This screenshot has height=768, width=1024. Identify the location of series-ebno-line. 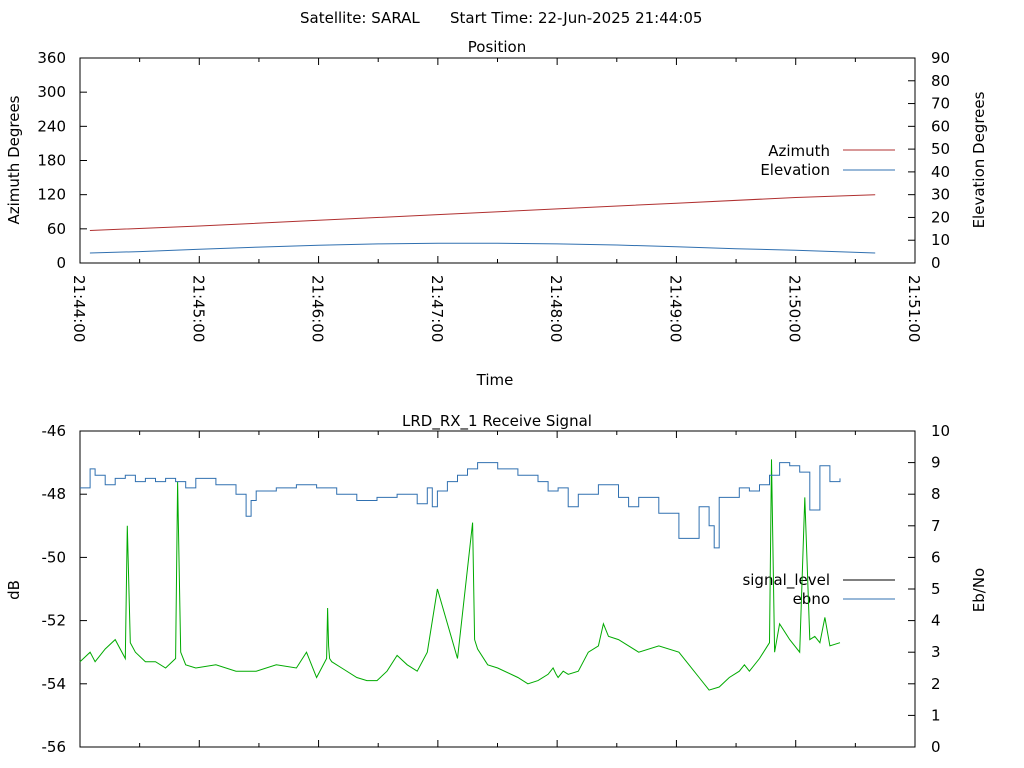
(460, 505).